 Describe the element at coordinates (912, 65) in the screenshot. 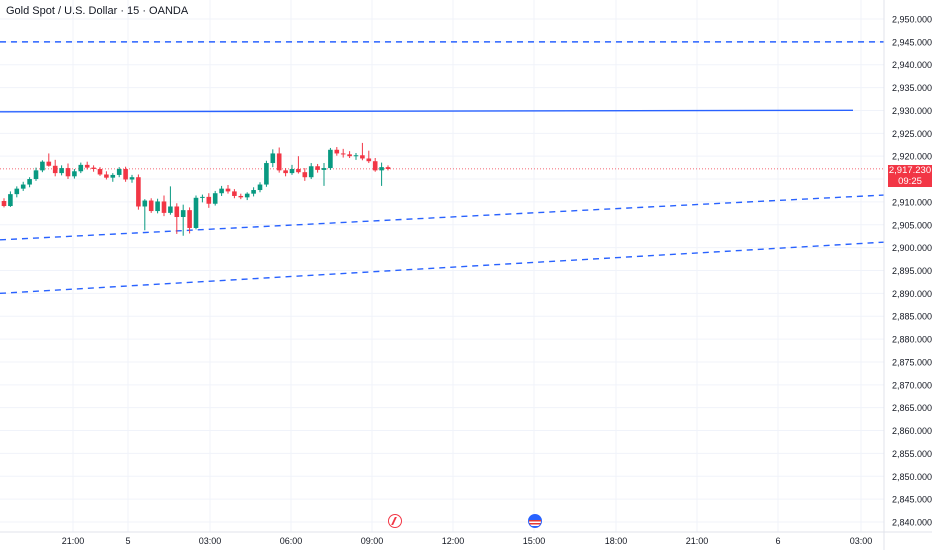

I see `y-tick-label: 2,940.000` at that location.